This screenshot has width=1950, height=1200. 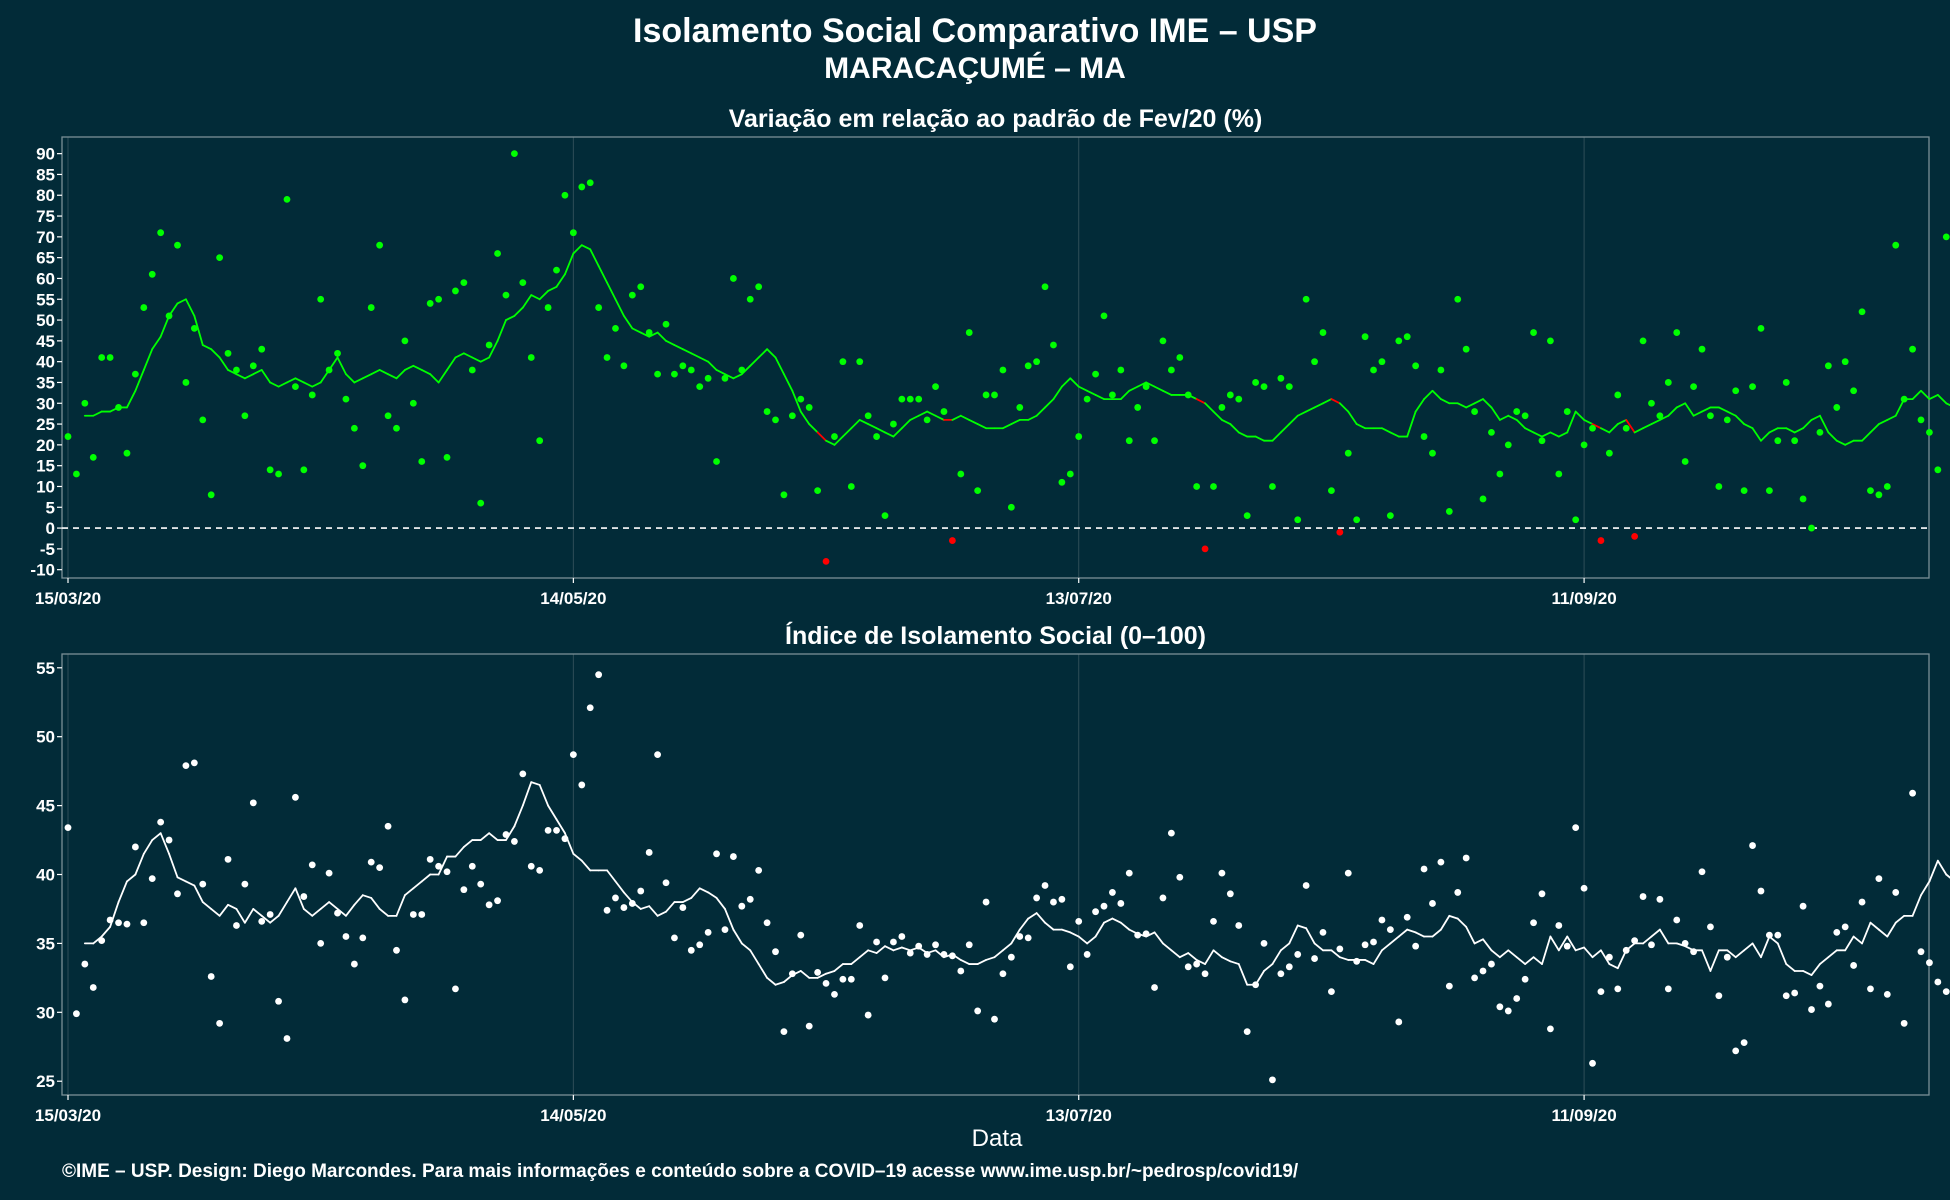 What do you see at coordinates (42, 570) in the screenshot?
I see `y-tick-label: -10` at bounding box center [42, 570].